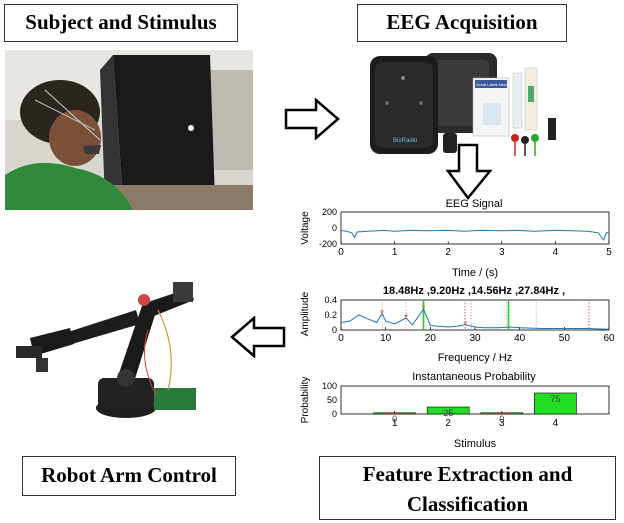  What do you see at coordinates (474, 377) in the screenshot?
I see `probability-title: Instantaneous Probability` at bounding box center [474, 377].